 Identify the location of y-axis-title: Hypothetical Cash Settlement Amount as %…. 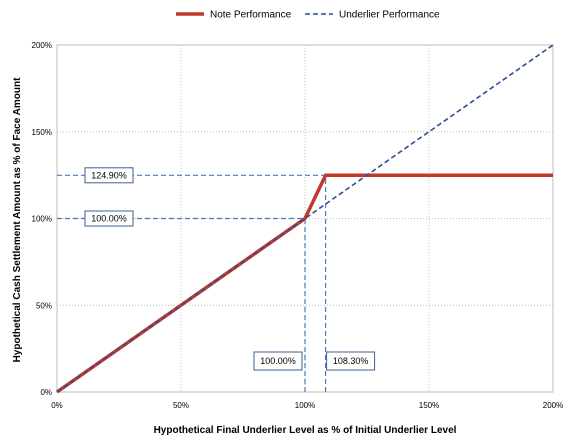
(17, 220).